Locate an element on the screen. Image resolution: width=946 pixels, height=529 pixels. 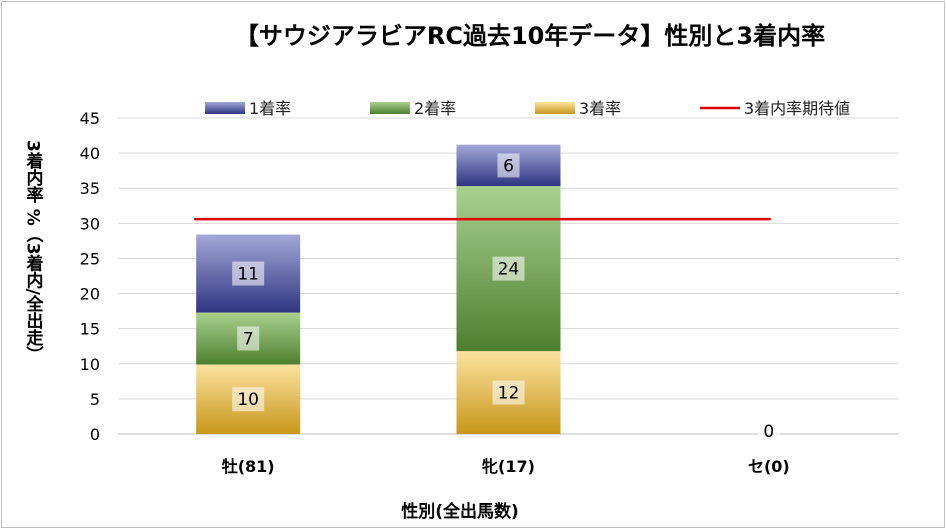
x-axis-label: 性別(全出馬数) is located at coordinates (460, 512).